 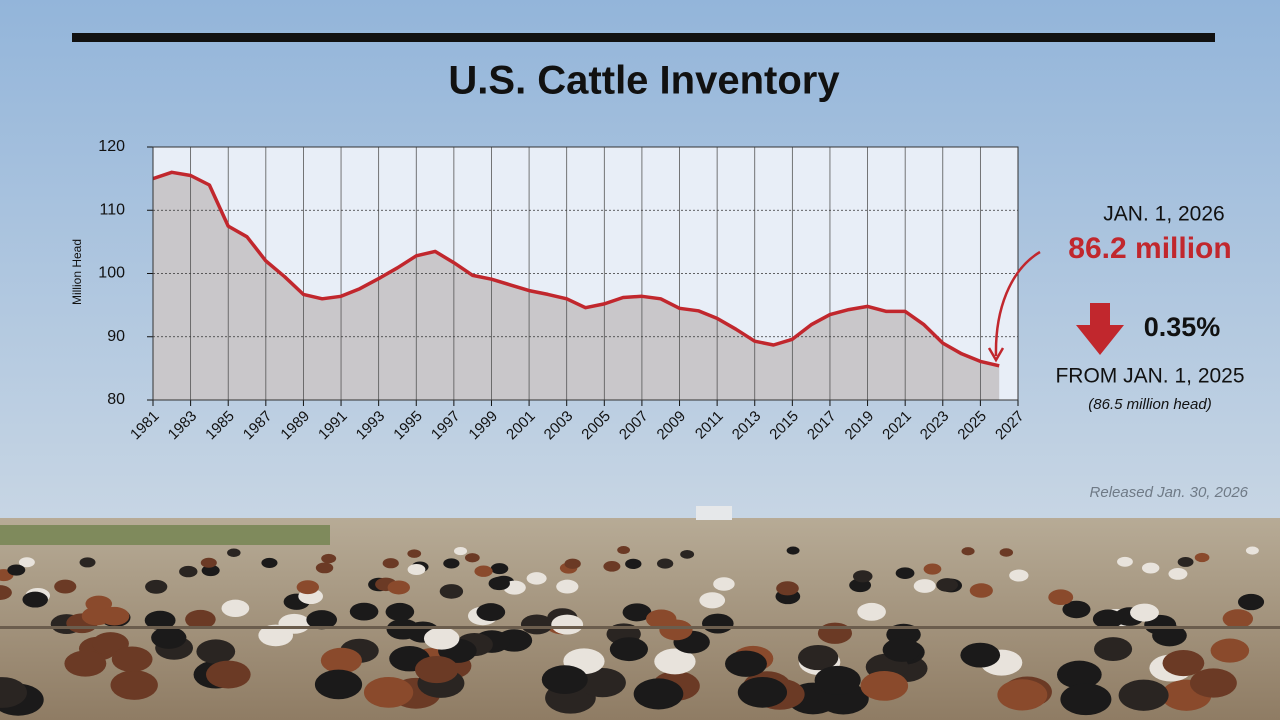 What do you see at coordinates (116, 399) in the screenshot?
I see `y-tick-label: 80` at bounding box center [116, 399].